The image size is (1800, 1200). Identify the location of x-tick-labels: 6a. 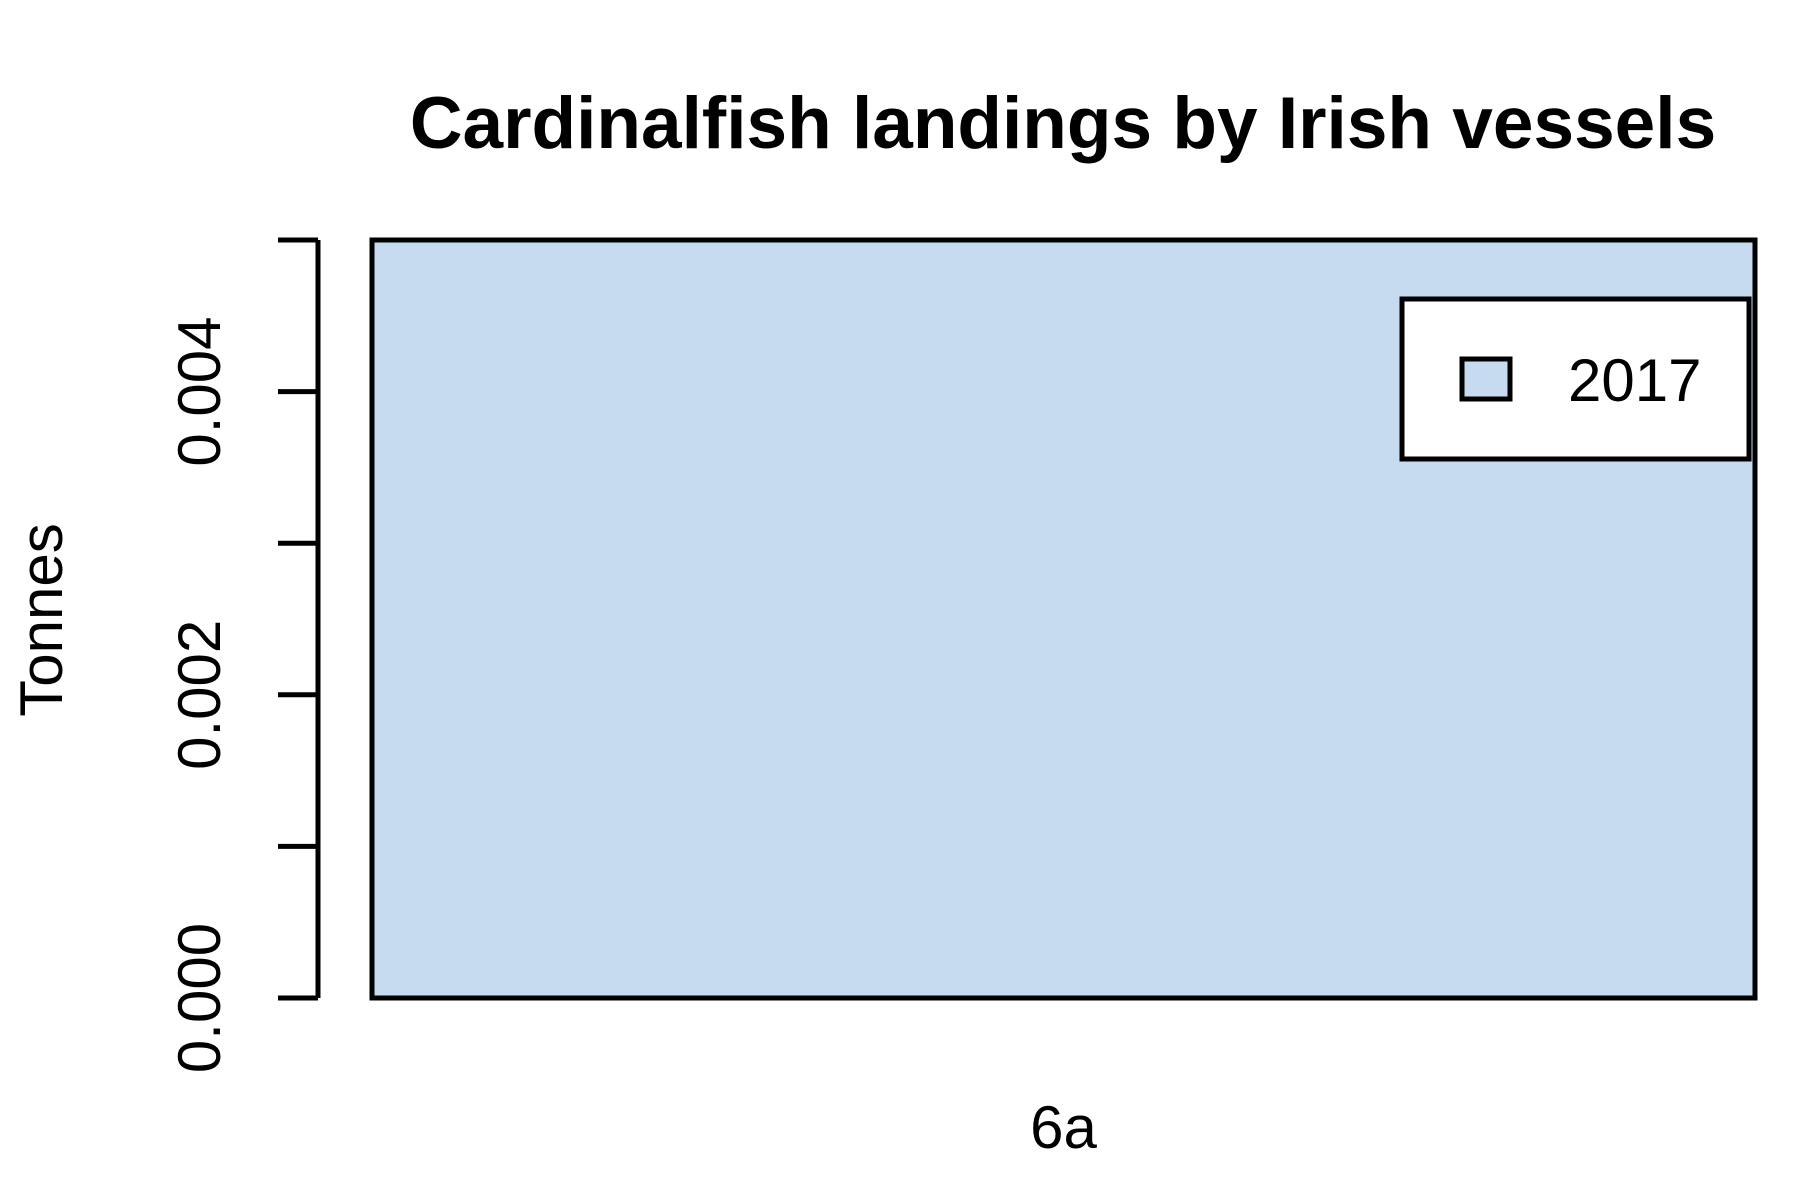
(1063, 1127).